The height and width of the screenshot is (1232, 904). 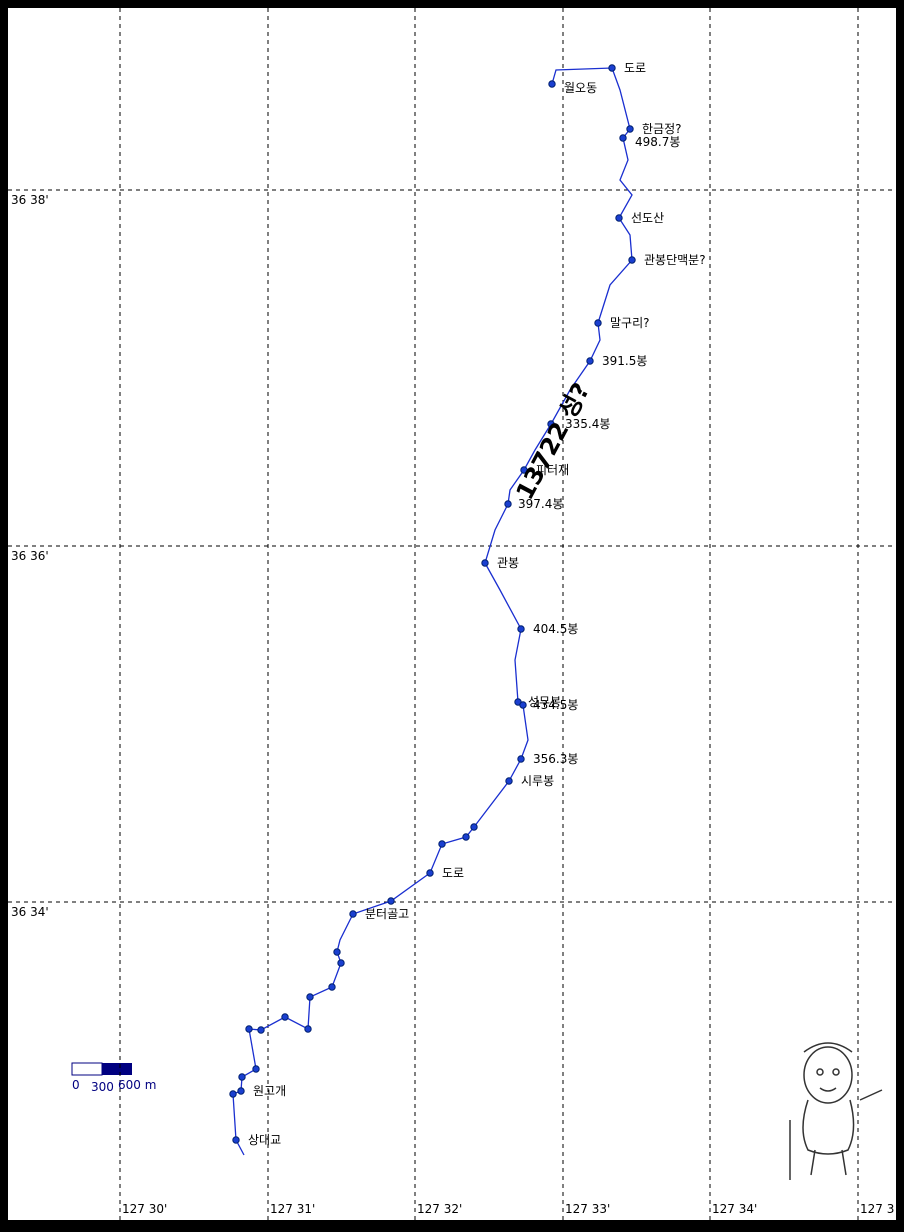 What do you see at coordinates (734, 1209) in the screenshot?
I see `longitude-label: 127 34'` at bounding box center [734, 1209].